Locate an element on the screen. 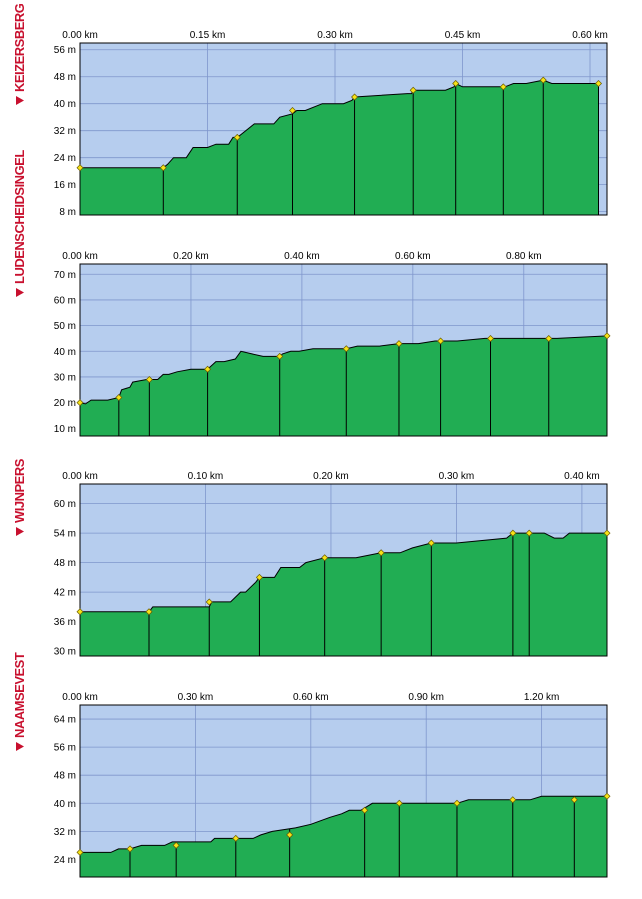  y-tick-label: 64 m is located at coordinates (65, 720).